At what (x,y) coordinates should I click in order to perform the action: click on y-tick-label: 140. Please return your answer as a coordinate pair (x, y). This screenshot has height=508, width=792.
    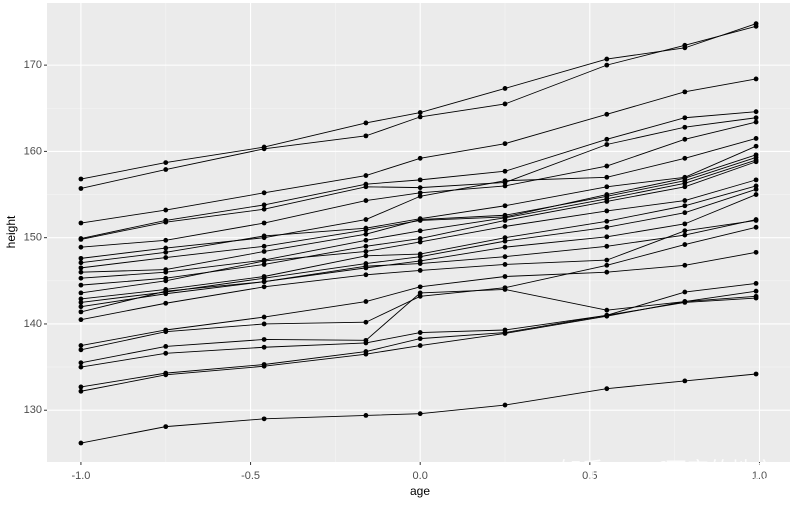
    Looking at the image, I should click on (33, 324).